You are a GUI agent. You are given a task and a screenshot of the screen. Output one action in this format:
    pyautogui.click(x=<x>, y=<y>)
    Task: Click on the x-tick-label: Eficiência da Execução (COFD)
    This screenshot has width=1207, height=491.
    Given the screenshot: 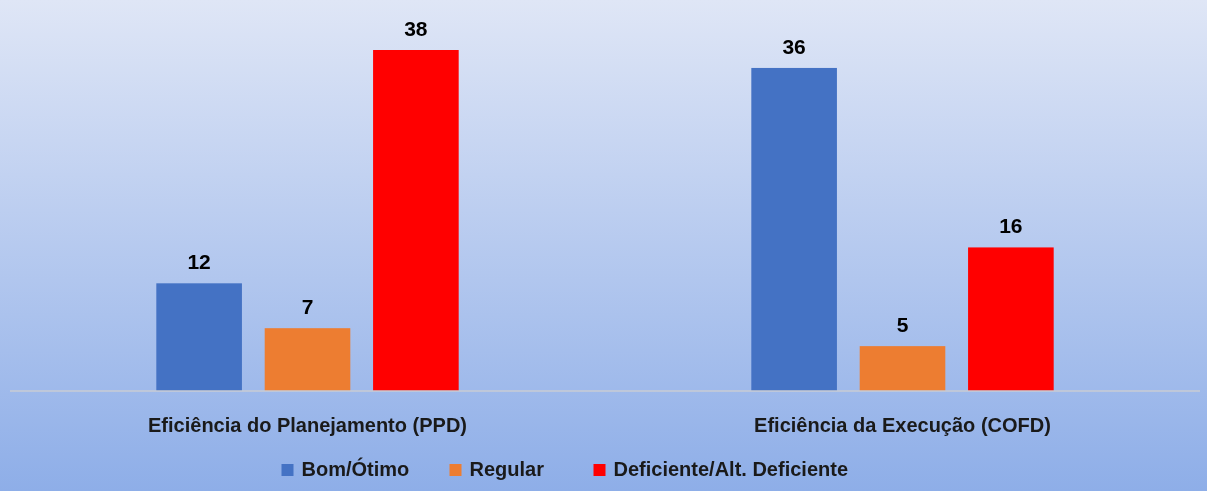 What is the action you would take?
    pyautogui.click(x=902, y=425)
    